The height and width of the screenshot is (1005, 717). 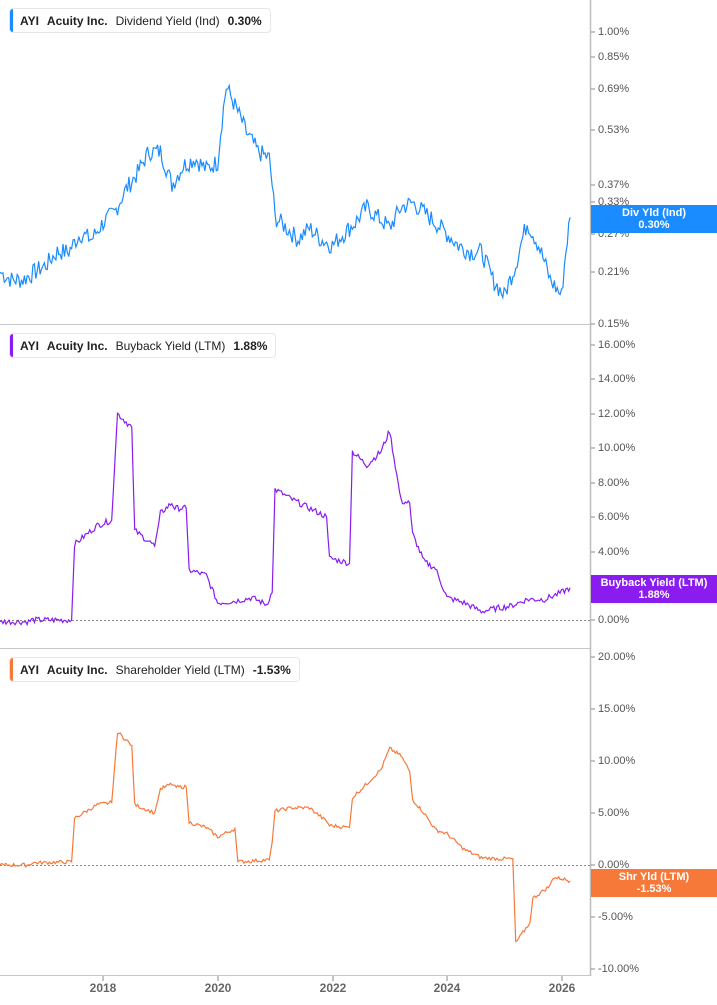 I want to click on buyback-last-value-flag: Buyback Yield (LTM) 1.88%, so click(x=654, y=589).